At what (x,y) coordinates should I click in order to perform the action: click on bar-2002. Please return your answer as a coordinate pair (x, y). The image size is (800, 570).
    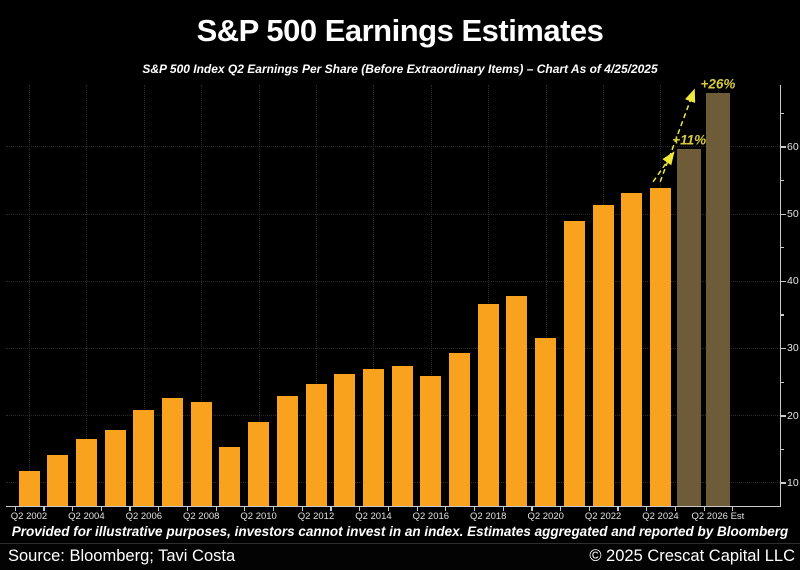
    Looking at the image, I should click on (29, 489).